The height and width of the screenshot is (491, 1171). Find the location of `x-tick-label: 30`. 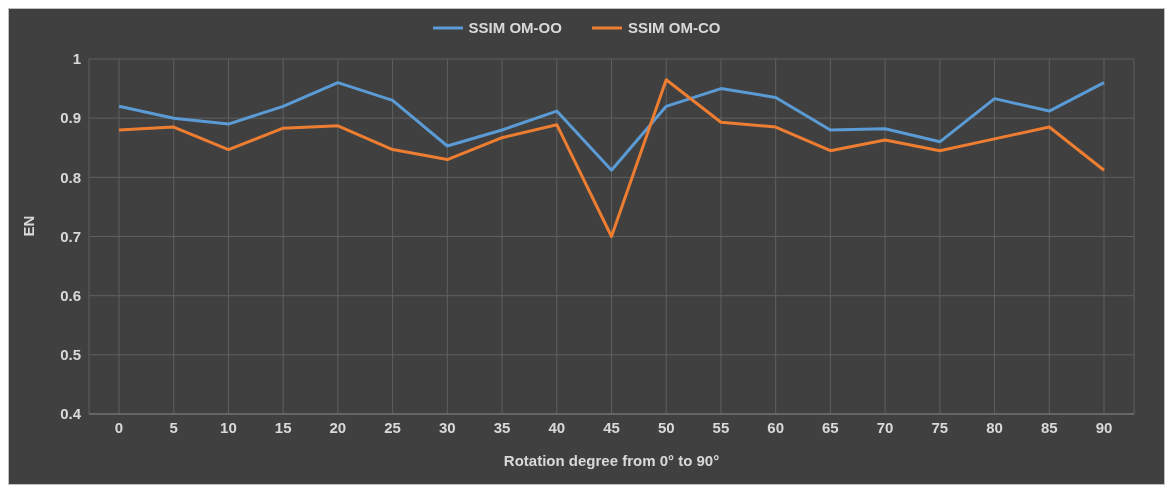

x-tick-label: 30 is located at coordinates (447, 427).